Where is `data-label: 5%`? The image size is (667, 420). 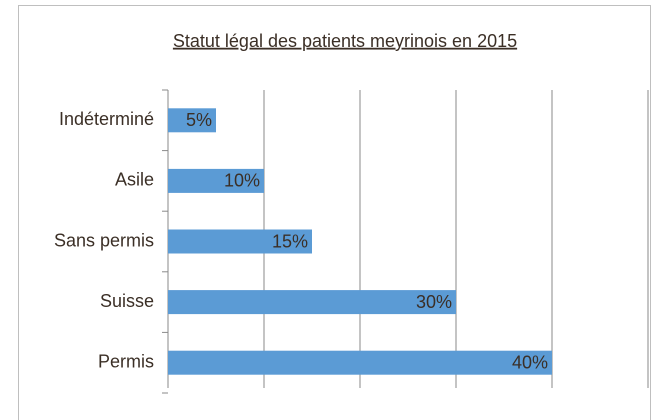
data-label: 5% is located at coordinates (199, 120).